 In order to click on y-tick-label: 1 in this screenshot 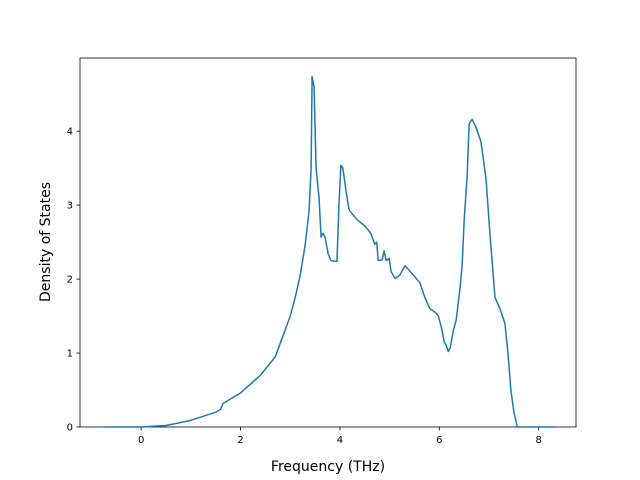, I will do `click(70, 354)`.